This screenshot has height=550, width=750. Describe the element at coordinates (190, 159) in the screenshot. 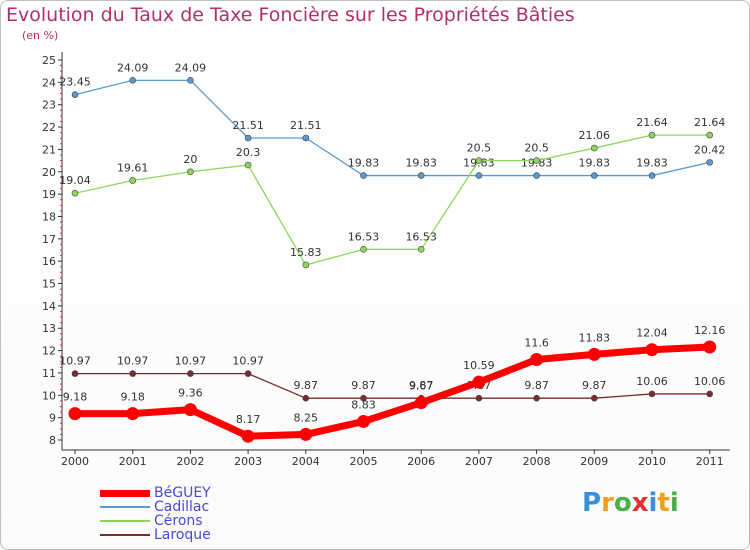

I see `data-label-crons: 20` at that location.